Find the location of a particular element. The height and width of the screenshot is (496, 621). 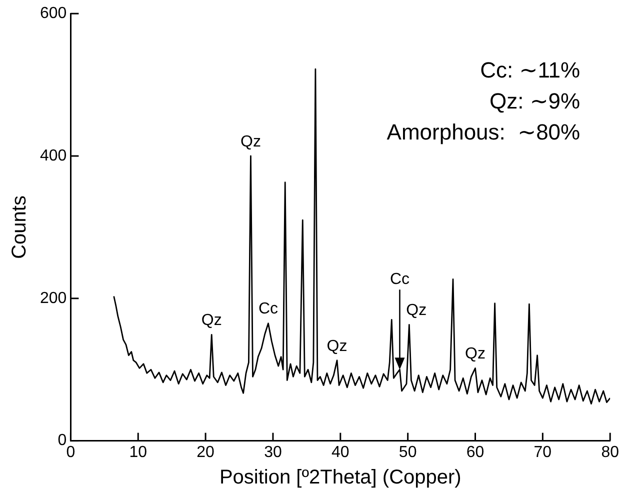

y-tick-label: 600 is located at coordinates (53, 13).